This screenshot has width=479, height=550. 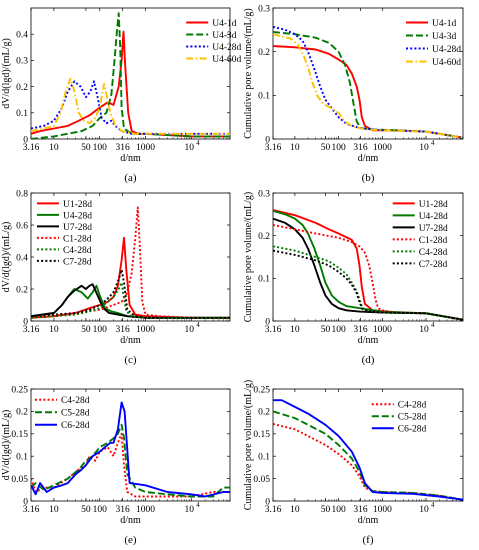 What do you see at coordinates (130, 540) in the screenshot?
I see `panel-caption: (e)` at bounding box center [130, 540].